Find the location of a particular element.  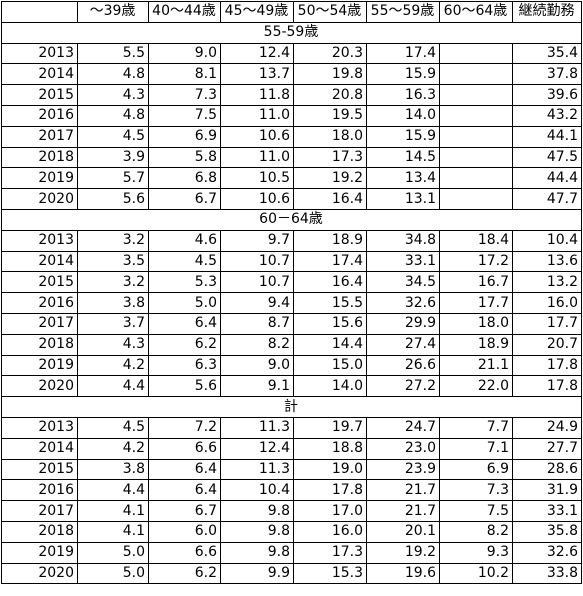

value-cell: 4.2 is located at coordinates (113, 365).